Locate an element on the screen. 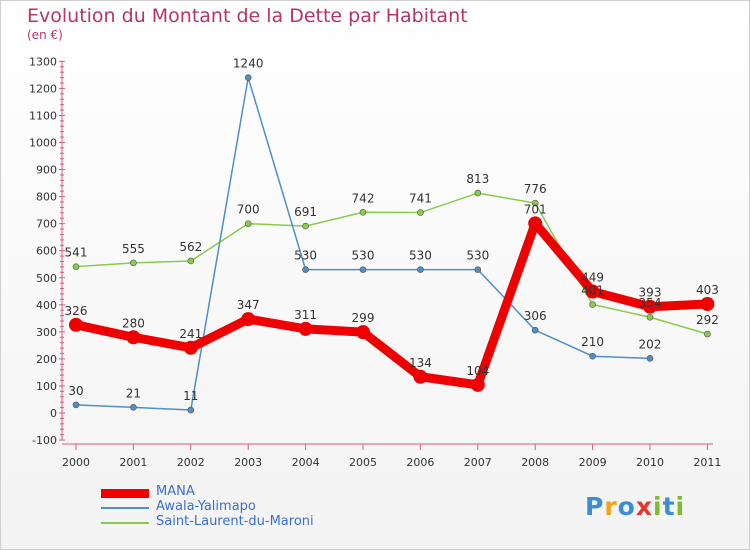 The image size is (750, 550). data-label: 555 is located at coordinates (133, 249).